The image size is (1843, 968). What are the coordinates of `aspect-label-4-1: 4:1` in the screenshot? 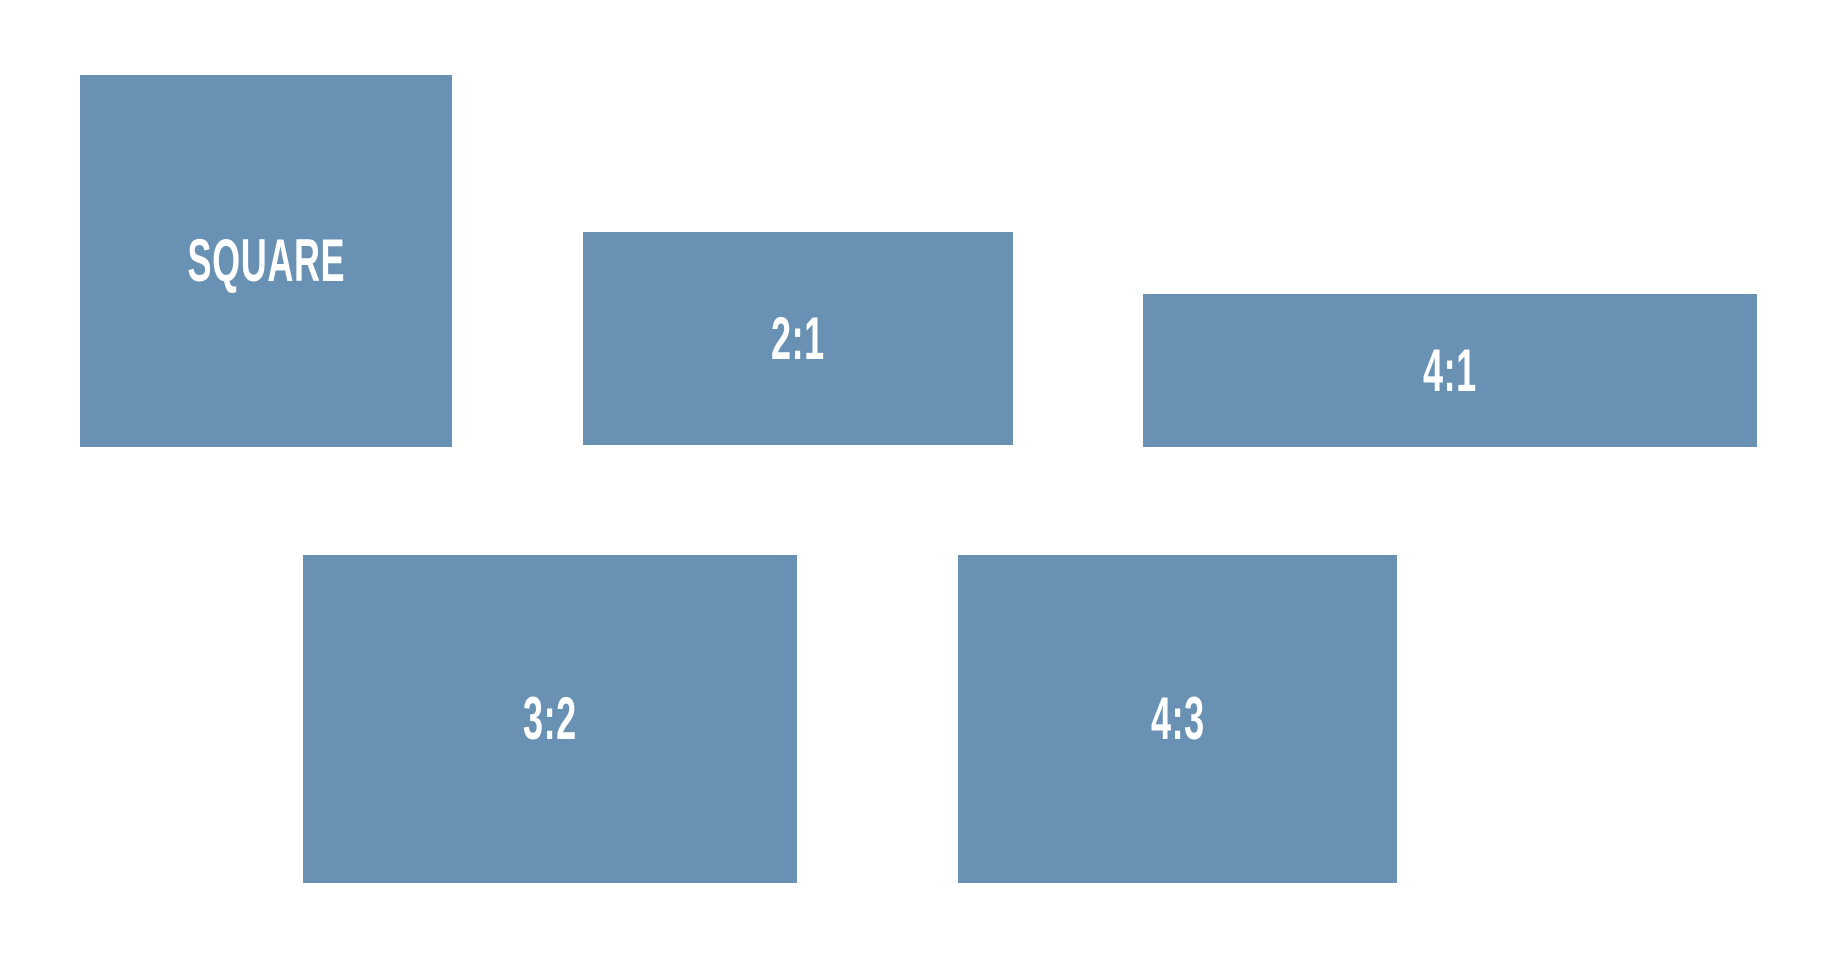 It's located at (1450, 370).